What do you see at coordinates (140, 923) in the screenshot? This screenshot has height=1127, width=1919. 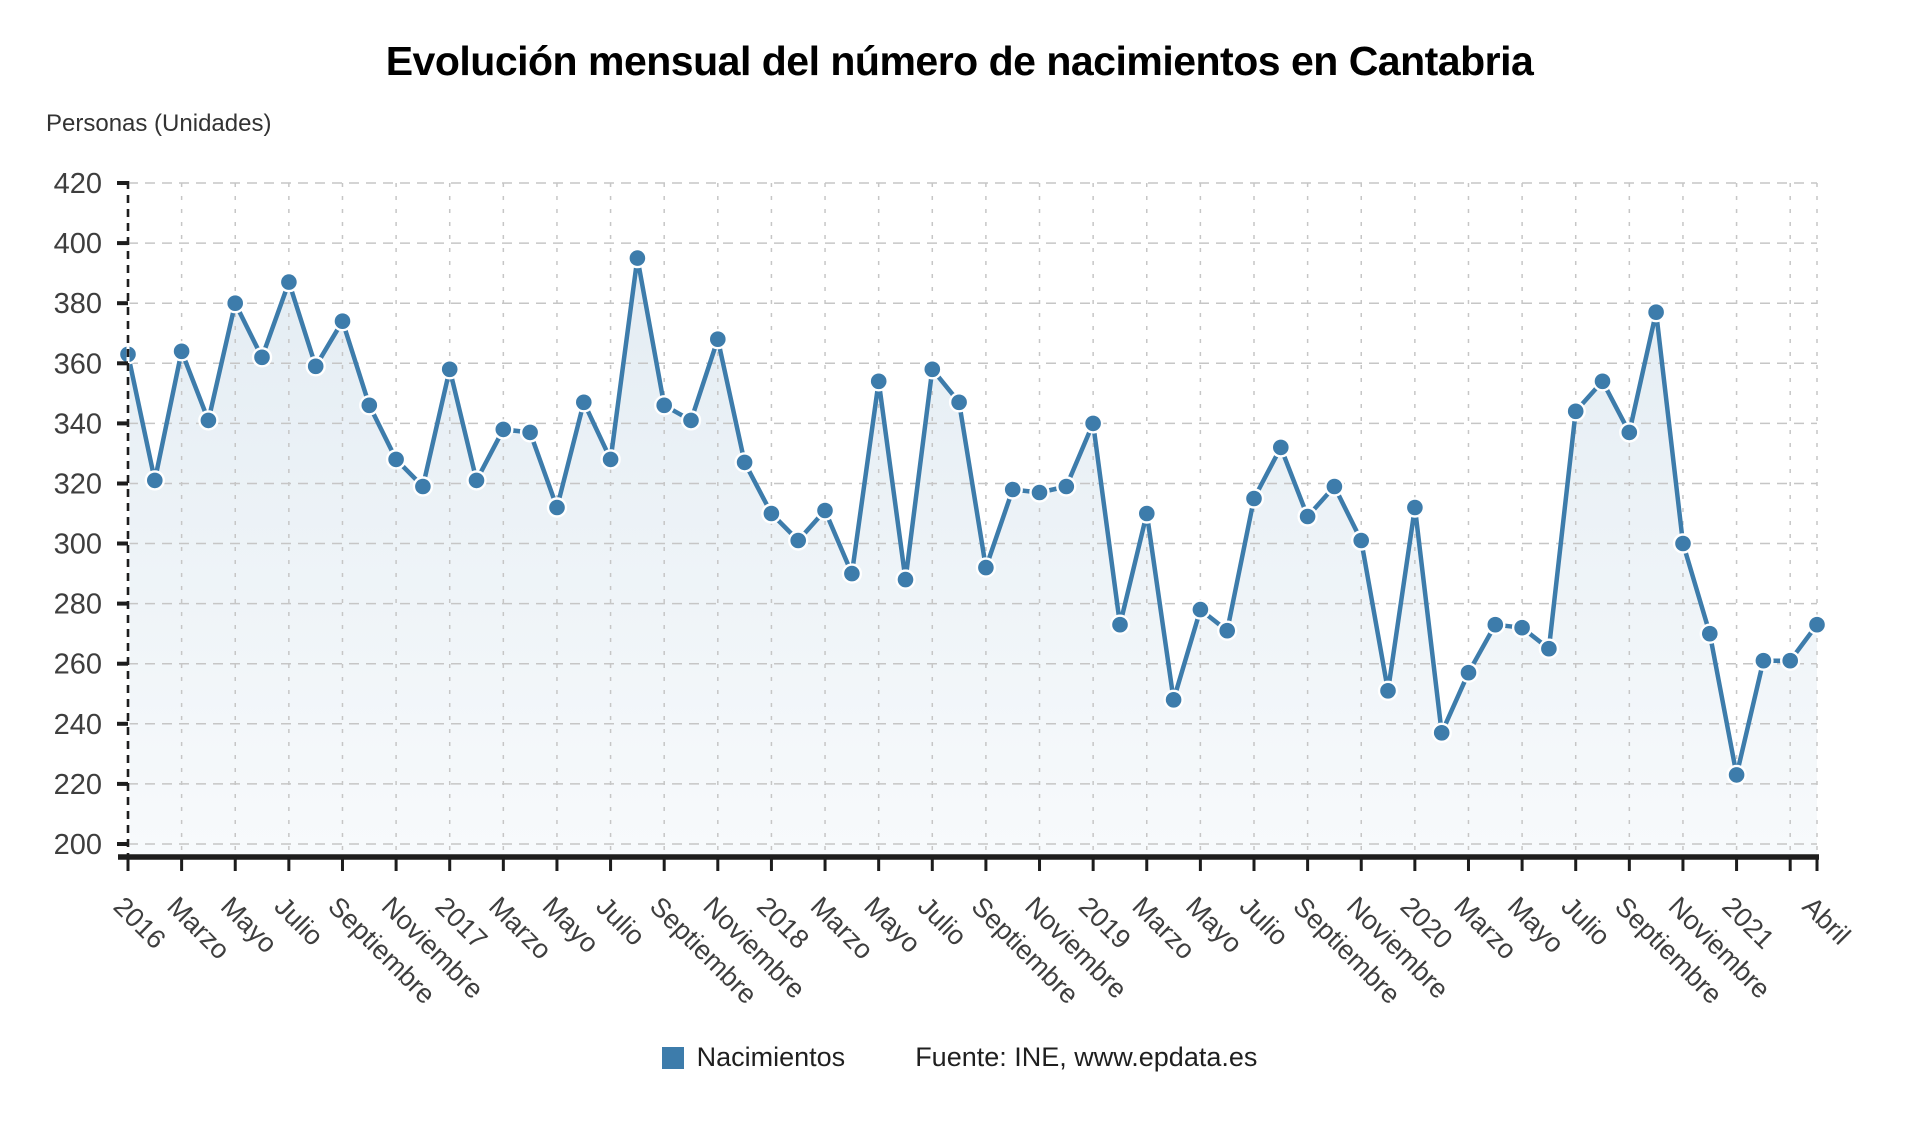 I see `x-tick-label: 2016` at bounding box center [140, 923].